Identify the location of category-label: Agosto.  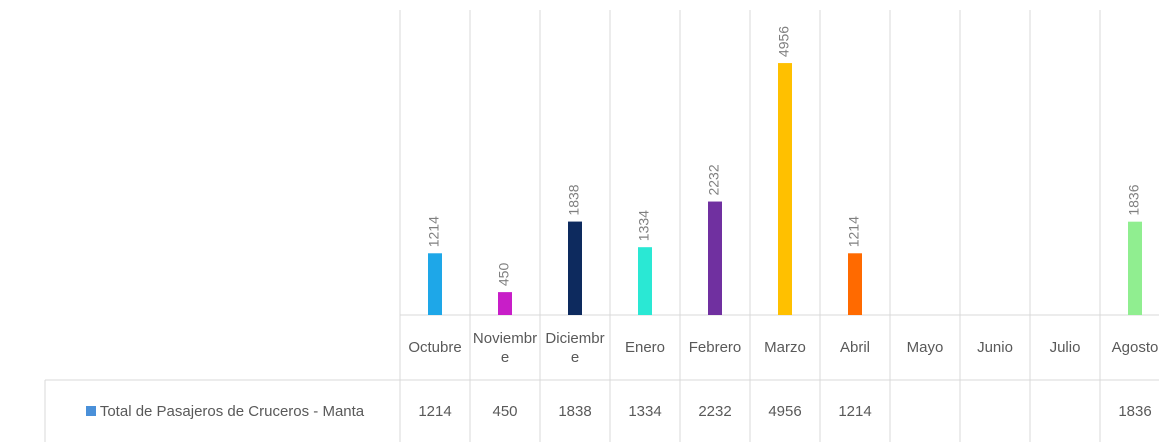
(1135, 347).